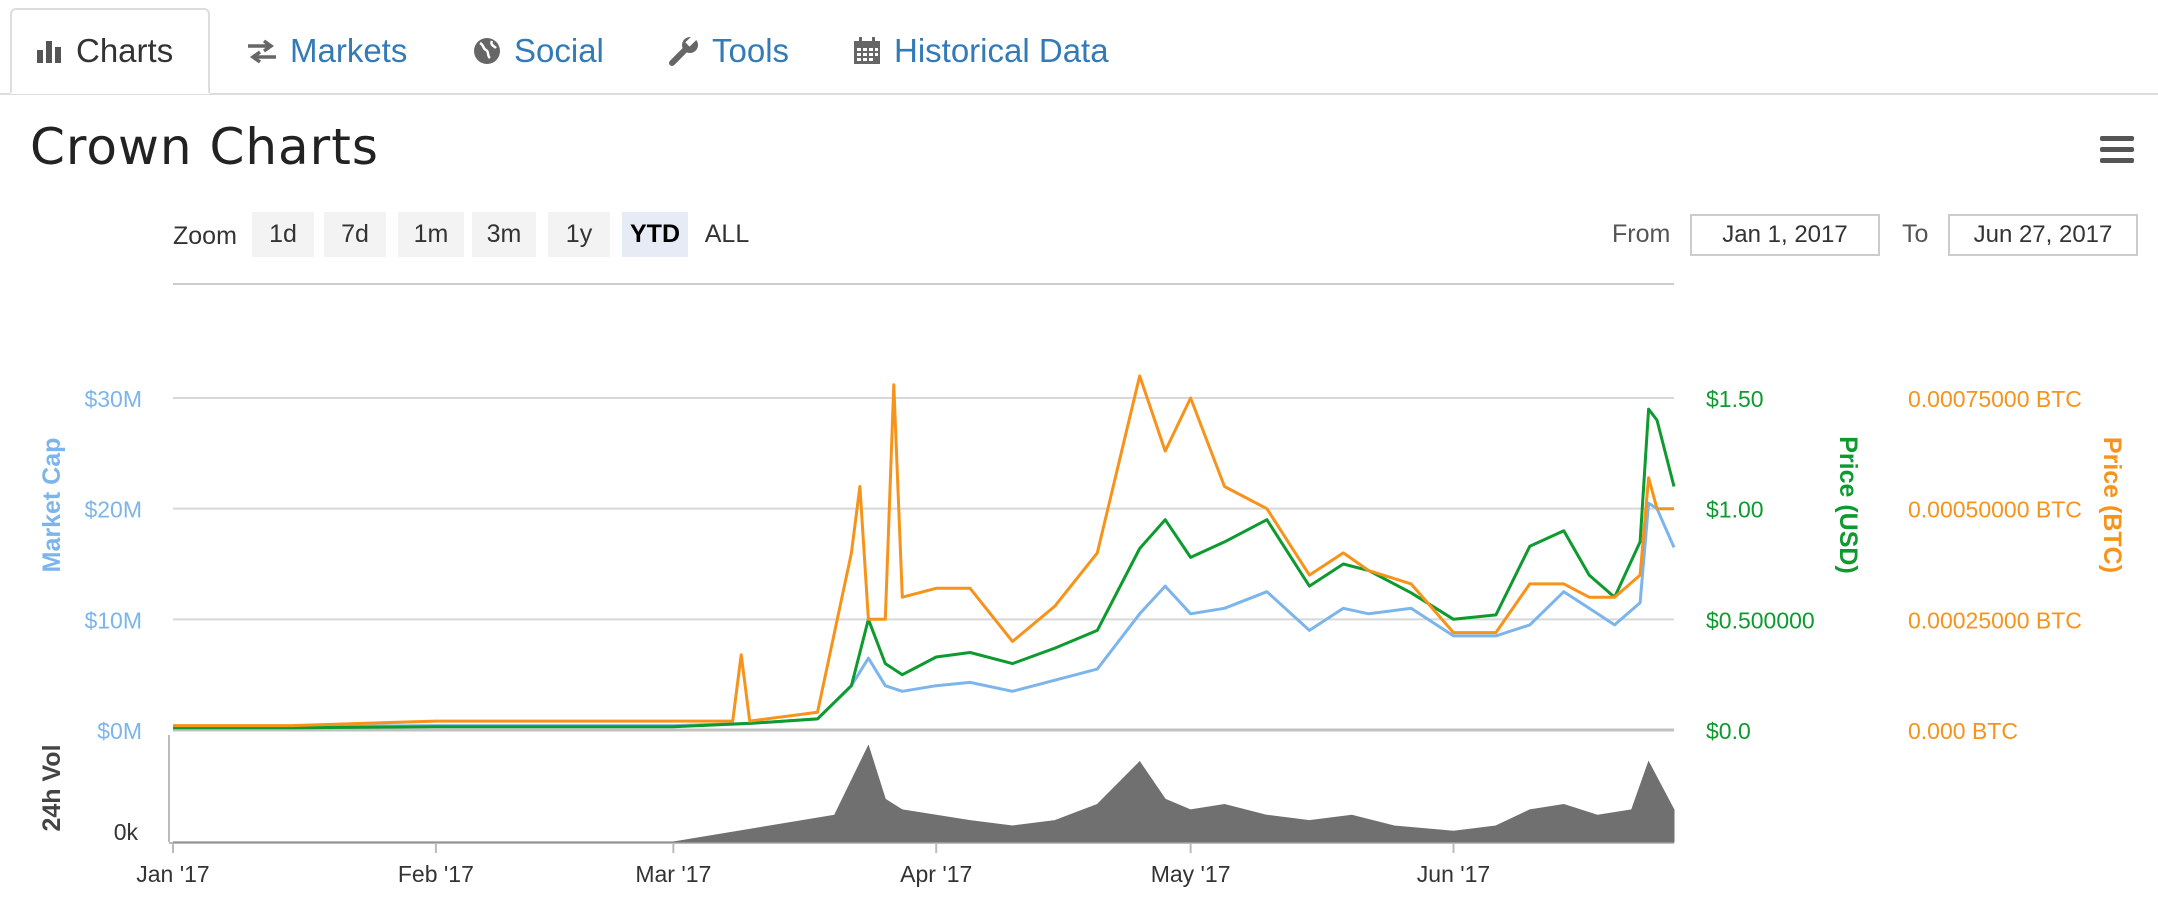  I want to click on zoom-ytd-button: YTD, so click(655, 234).